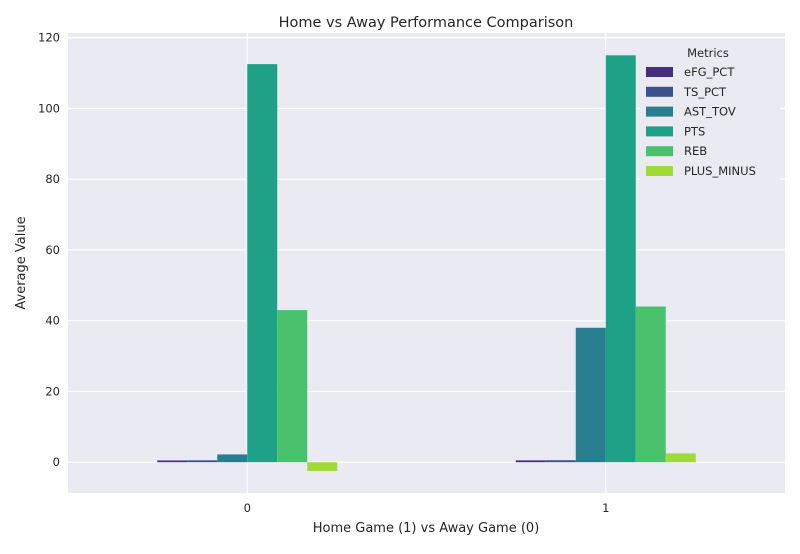 This screenshot has height=554, width=800. I want to click on chart-title: Home vs Away Performance Comparison, so click(426, 23).